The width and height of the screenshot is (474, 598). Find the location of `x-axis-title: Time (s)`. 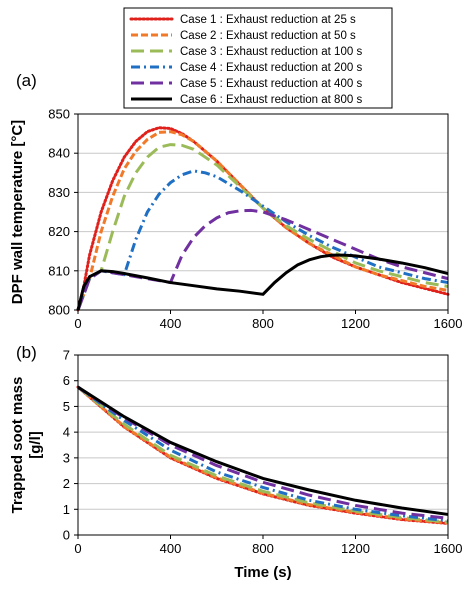

x-axis-title: Time (s) is located at coordinates (262, 572).